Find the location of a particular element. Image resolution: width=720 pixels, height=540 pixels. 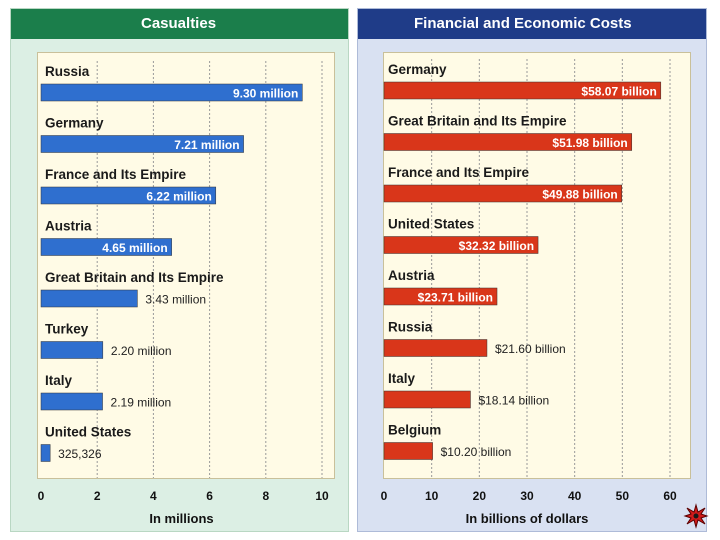

costs-category-label: Great Britain and Its Empire is located at coordinates (477, 121).